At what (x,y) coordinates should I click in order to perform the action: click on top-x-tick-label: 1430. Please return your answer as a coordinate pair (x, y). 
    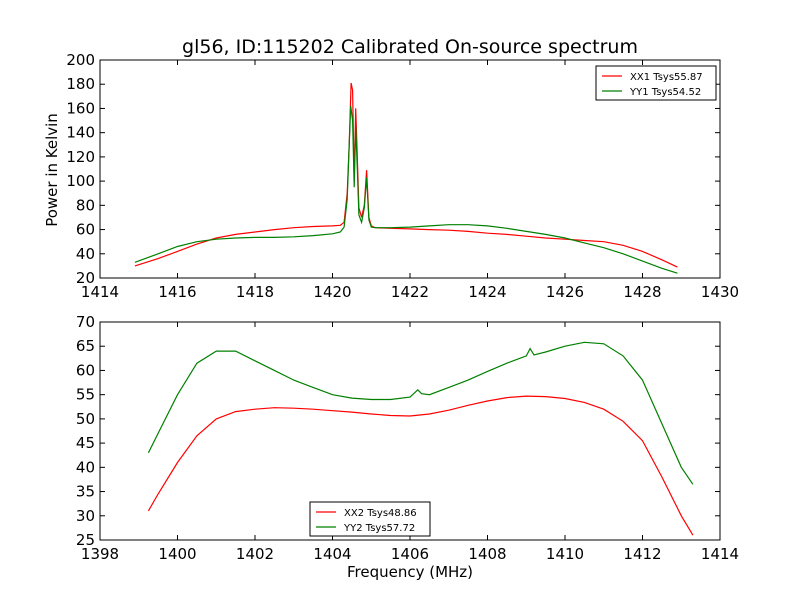
    Looking at the image, I should click on (720, 292).